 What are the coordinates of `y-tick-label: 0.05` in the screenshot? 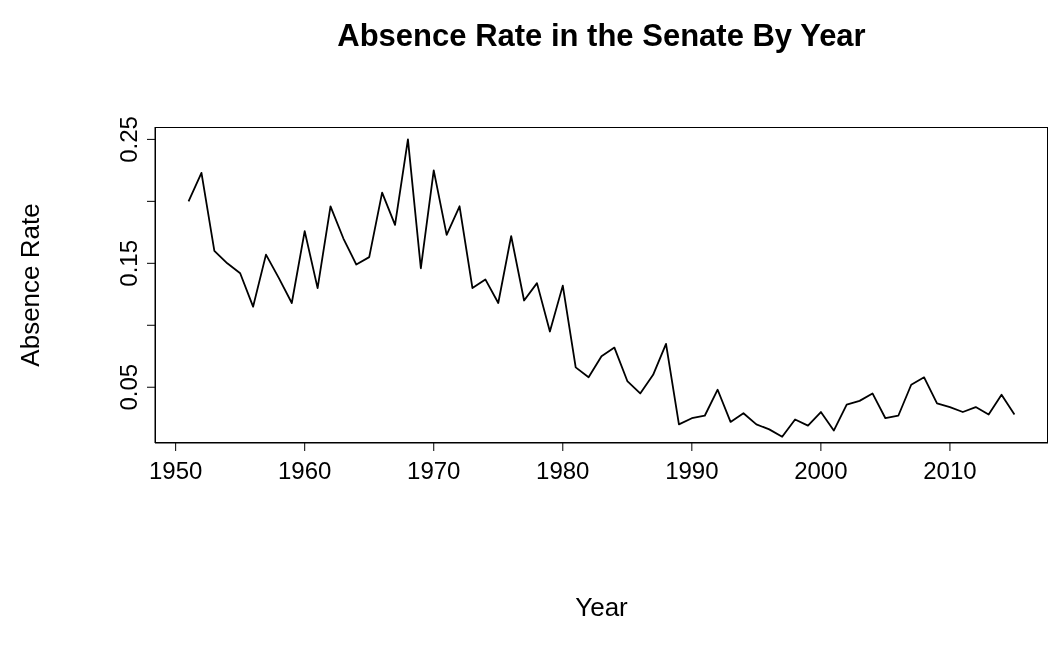 It's located at (128, 387).